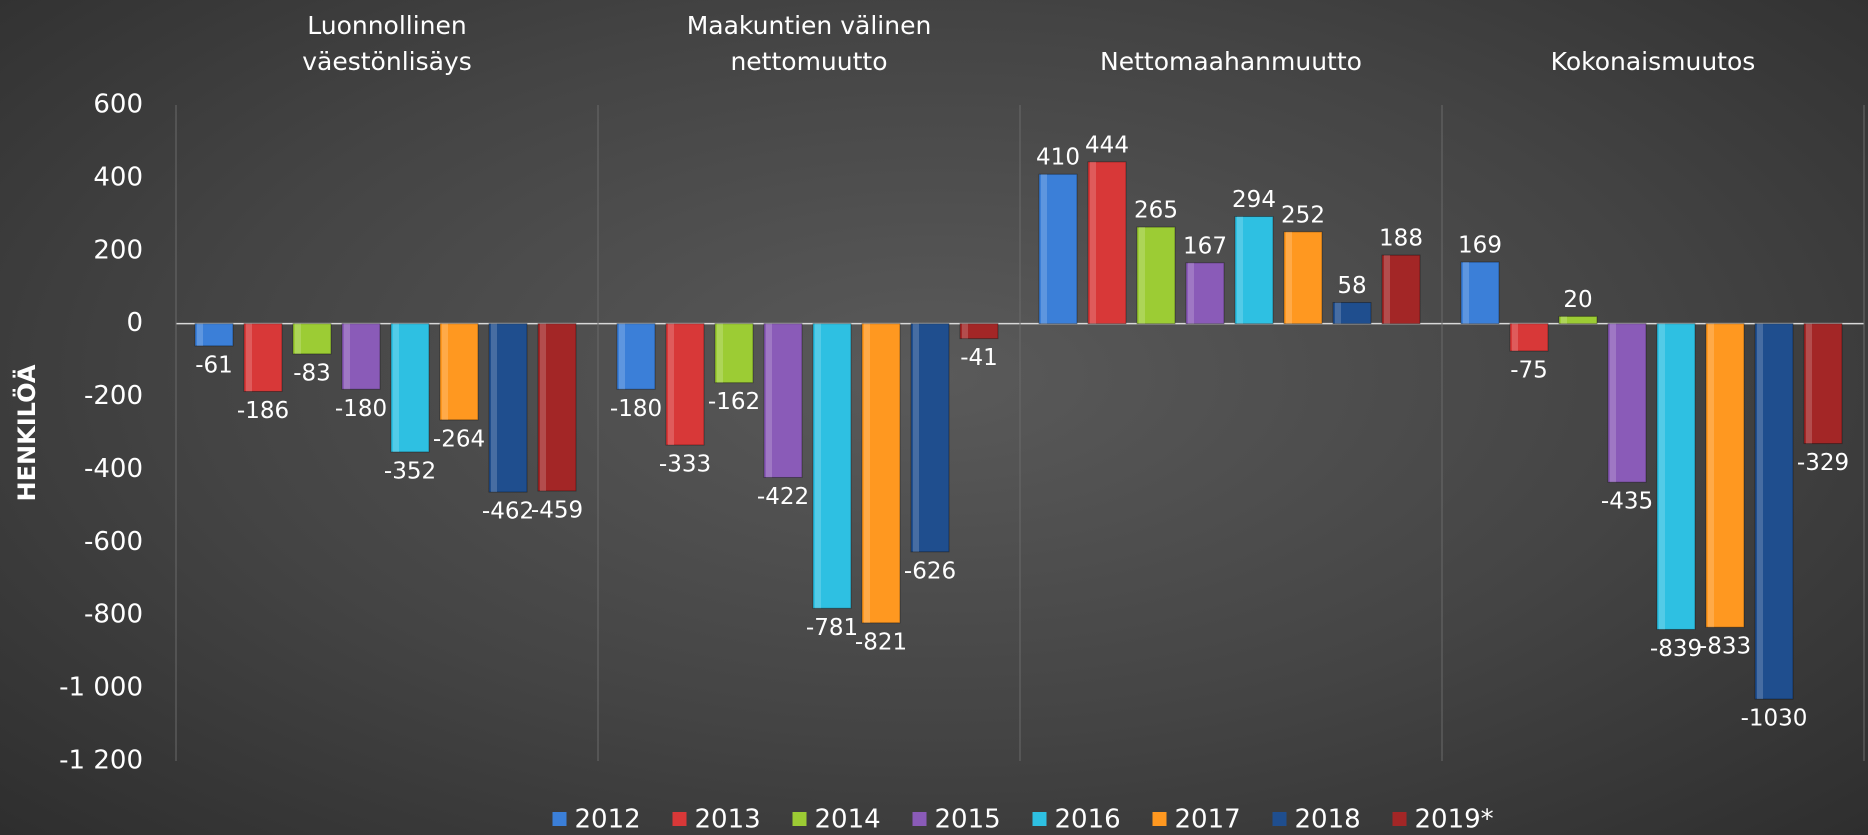 This screenshot has height=835, width=1868. Describe the element at coordinates (608, 820) in the screenshot. I see `legend-label: 2012` at that location.